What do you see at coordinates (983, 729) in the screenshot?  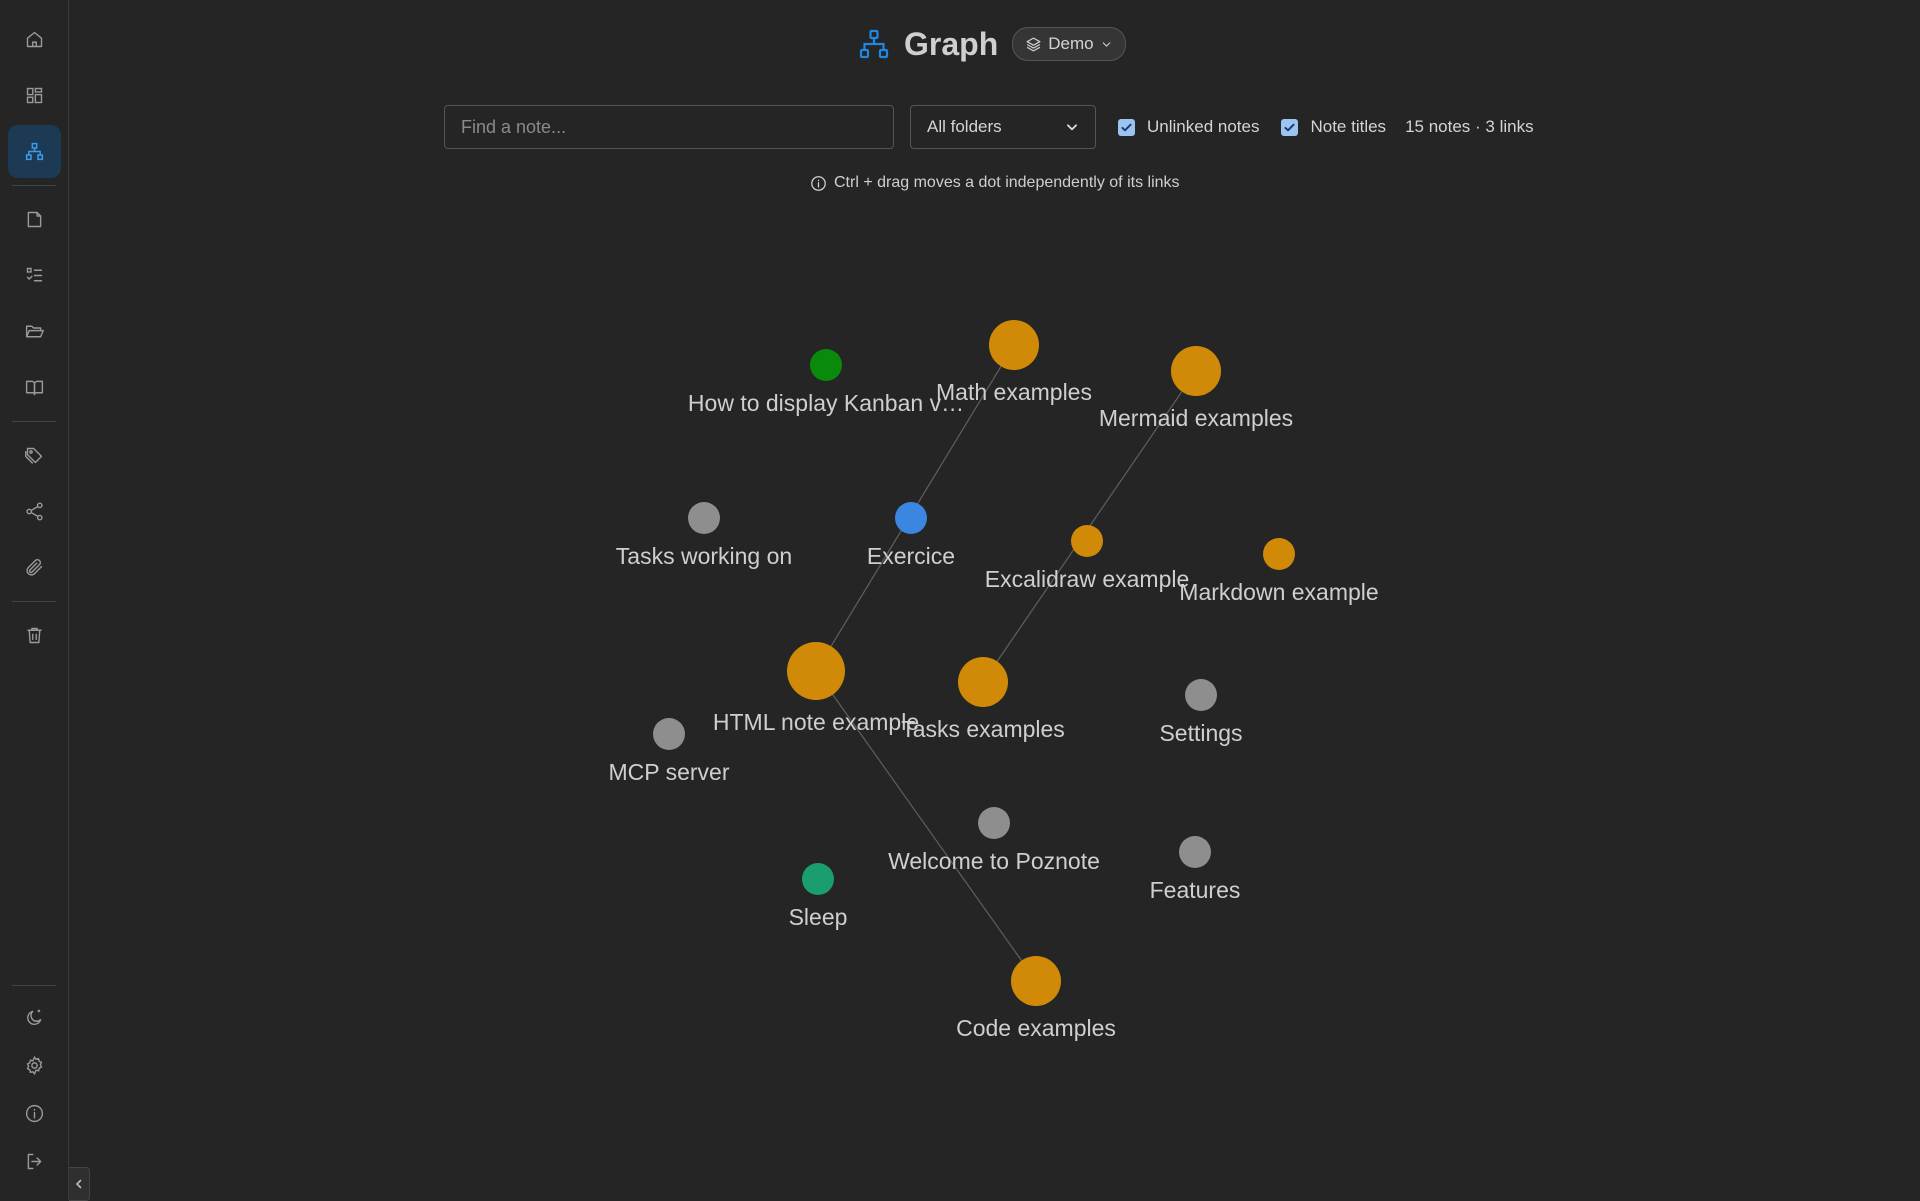 I see `graph-node-label: Tasks examples` at bounding box center [983, 729].